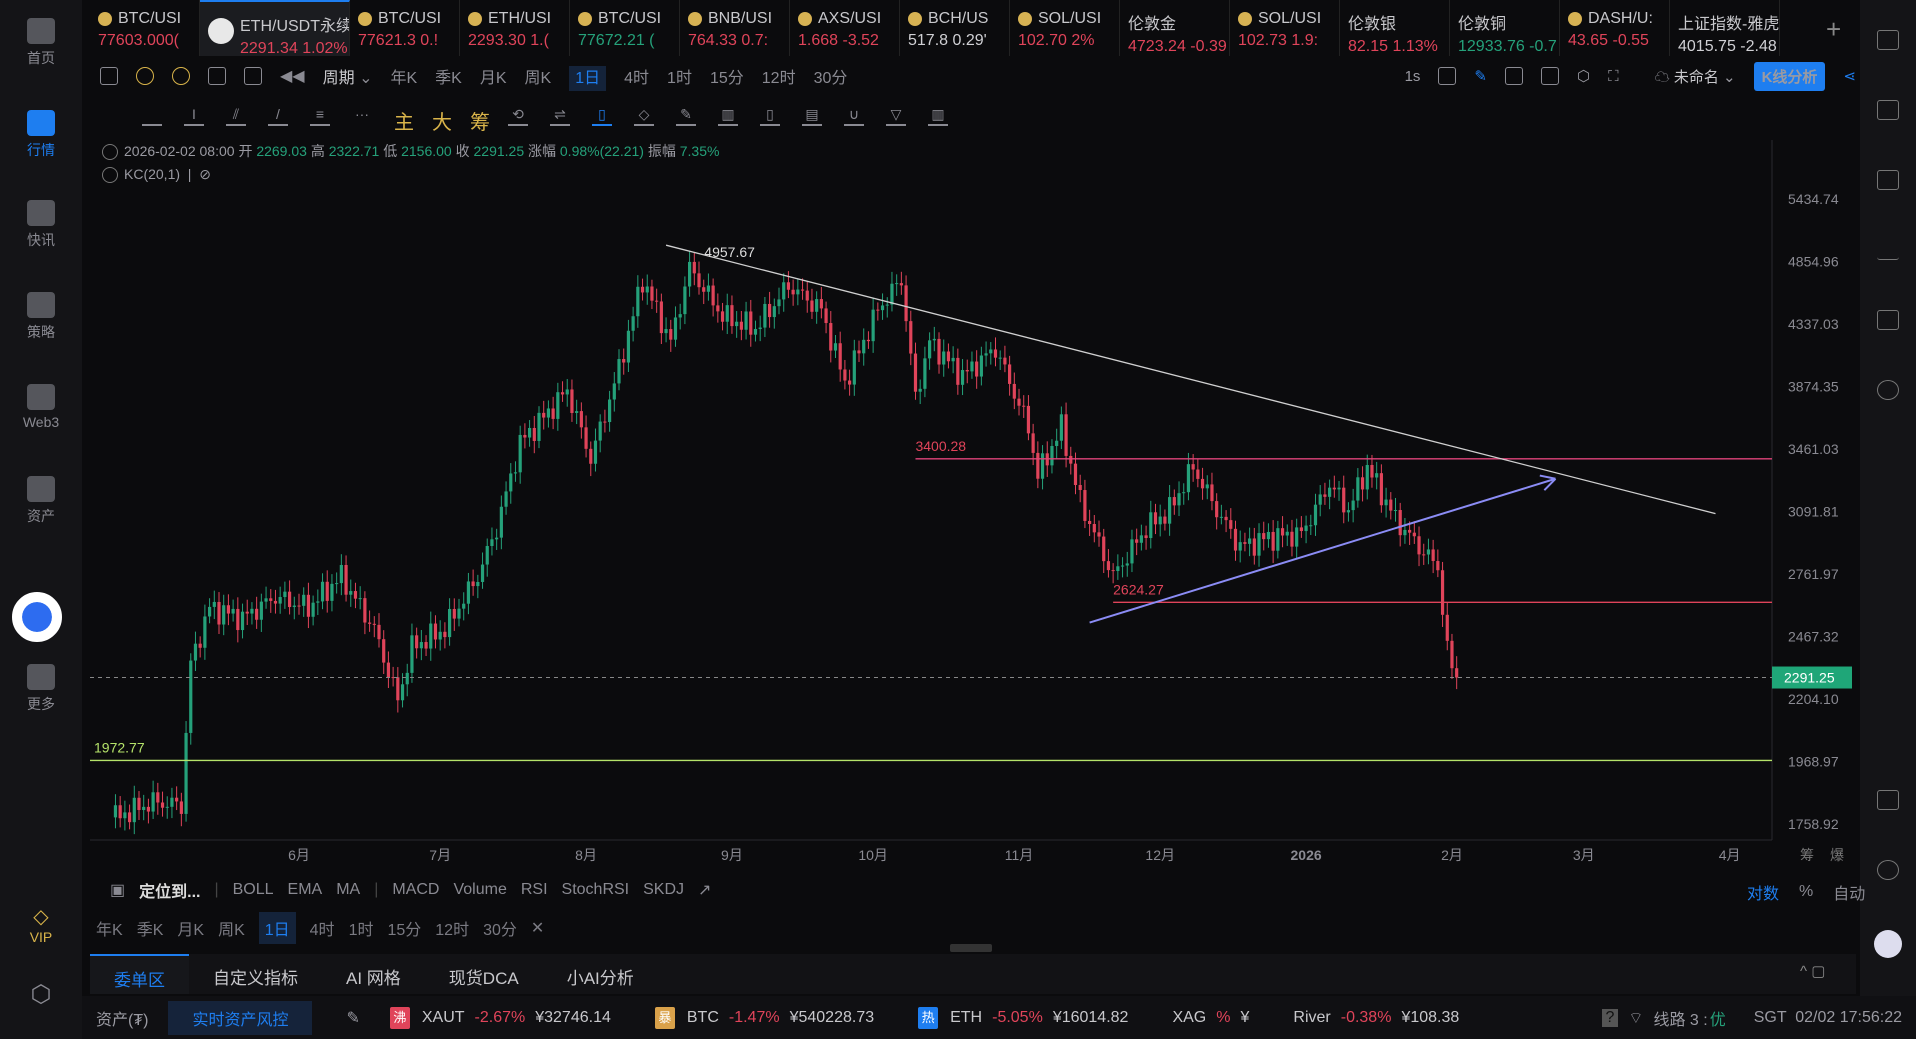 The image size is (1916, 1039). Describe the element at coordinates (1888, 800) in the screenshot. I see `panel-layout-icon` at that location.